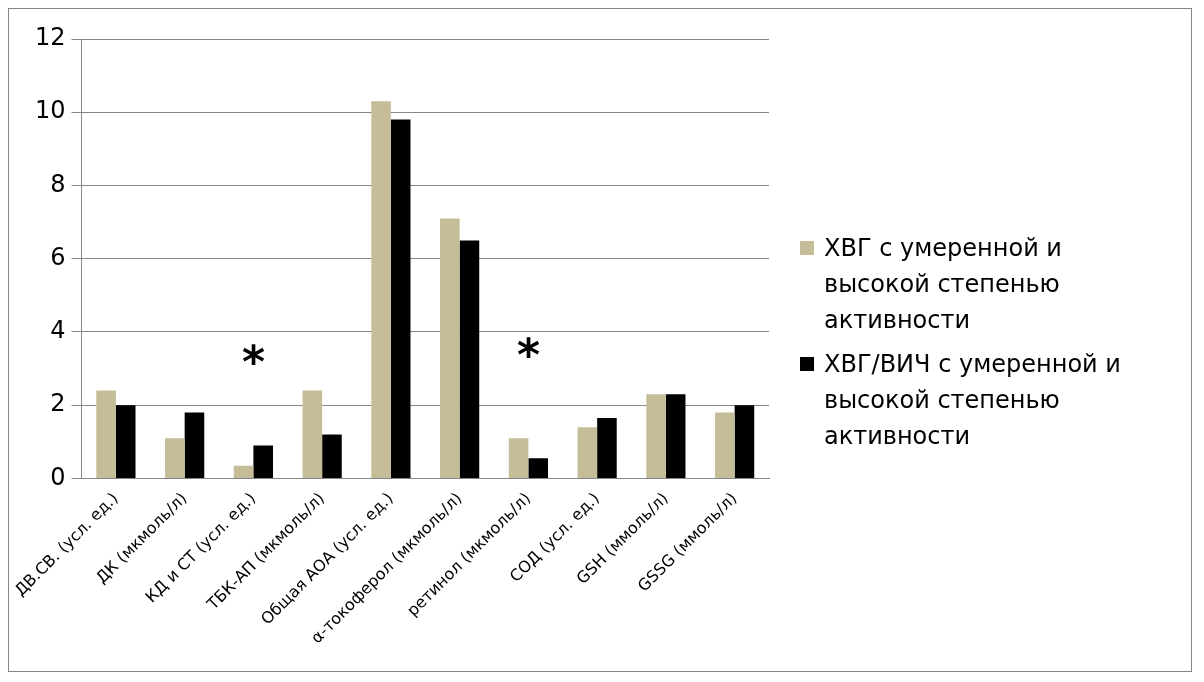 The image size is (1204, 682). Describe the element at coordinates (50, 110) in the screenshot. I see `y-tick-label: 10` at that location.